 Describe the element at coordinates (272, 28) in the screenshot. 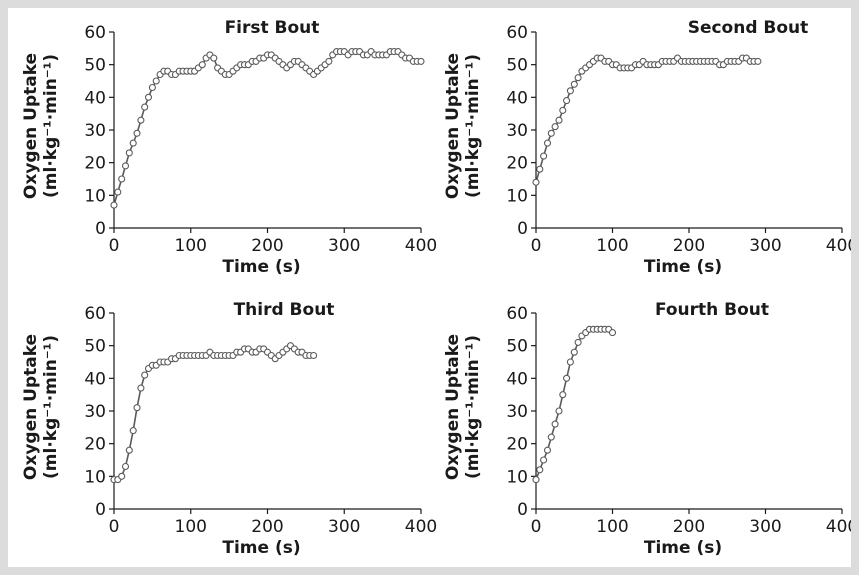

I see `chart-title: First Bout` at that location.